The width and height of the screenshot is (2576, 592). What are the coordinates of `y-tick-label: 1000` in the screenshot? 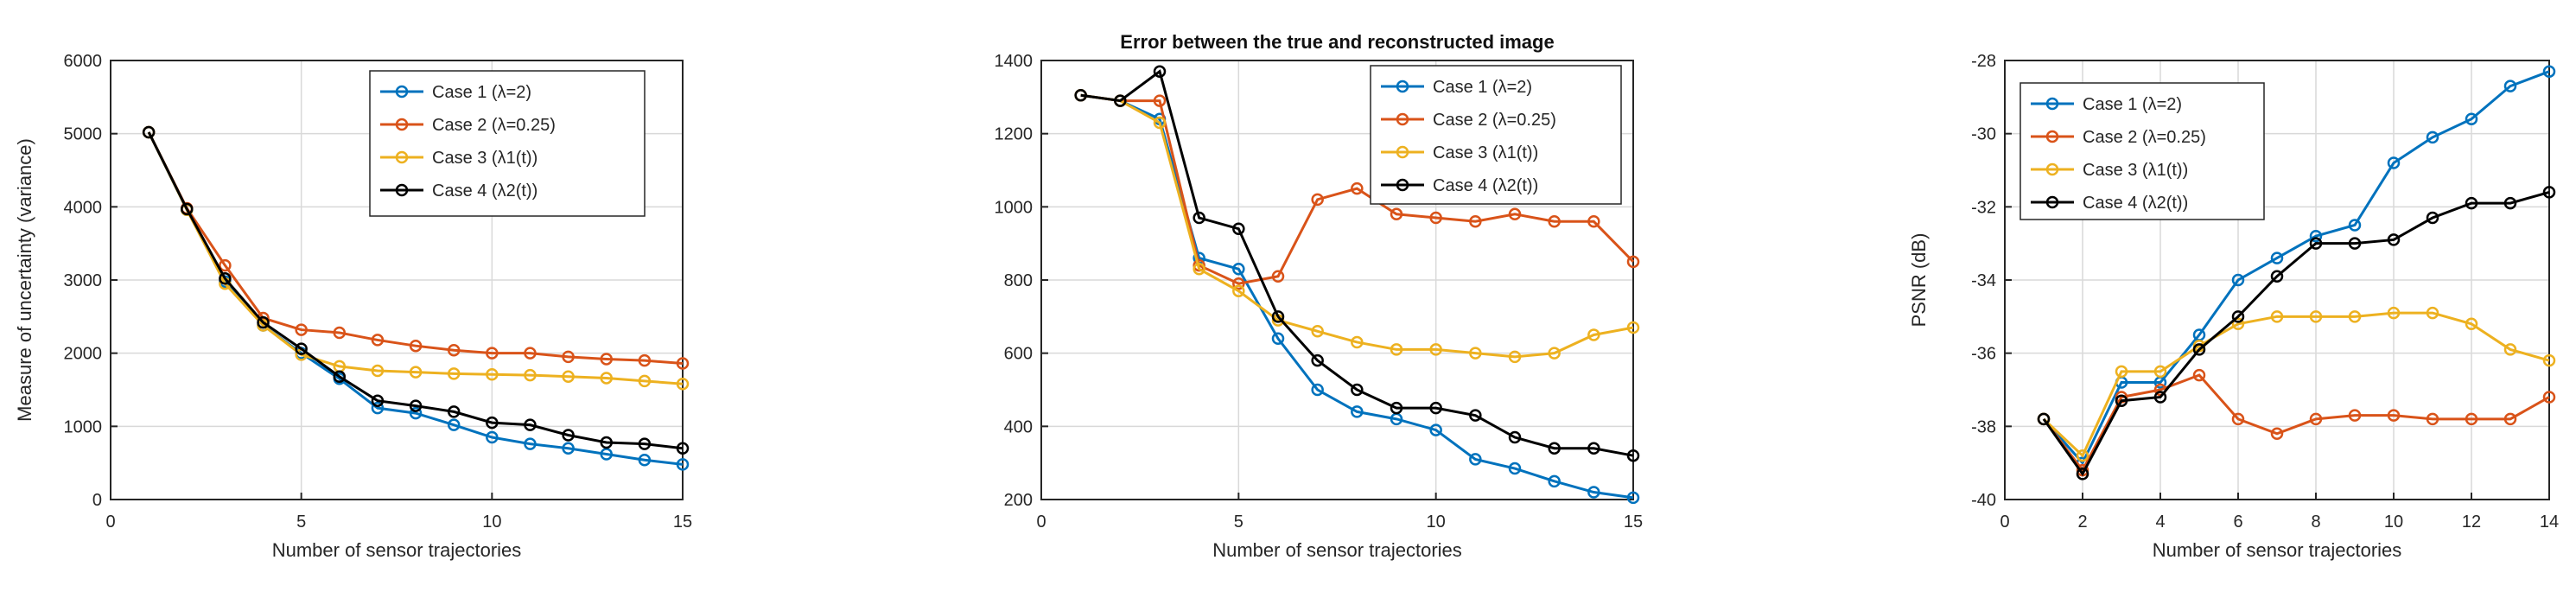 It's located at (1014, 207).